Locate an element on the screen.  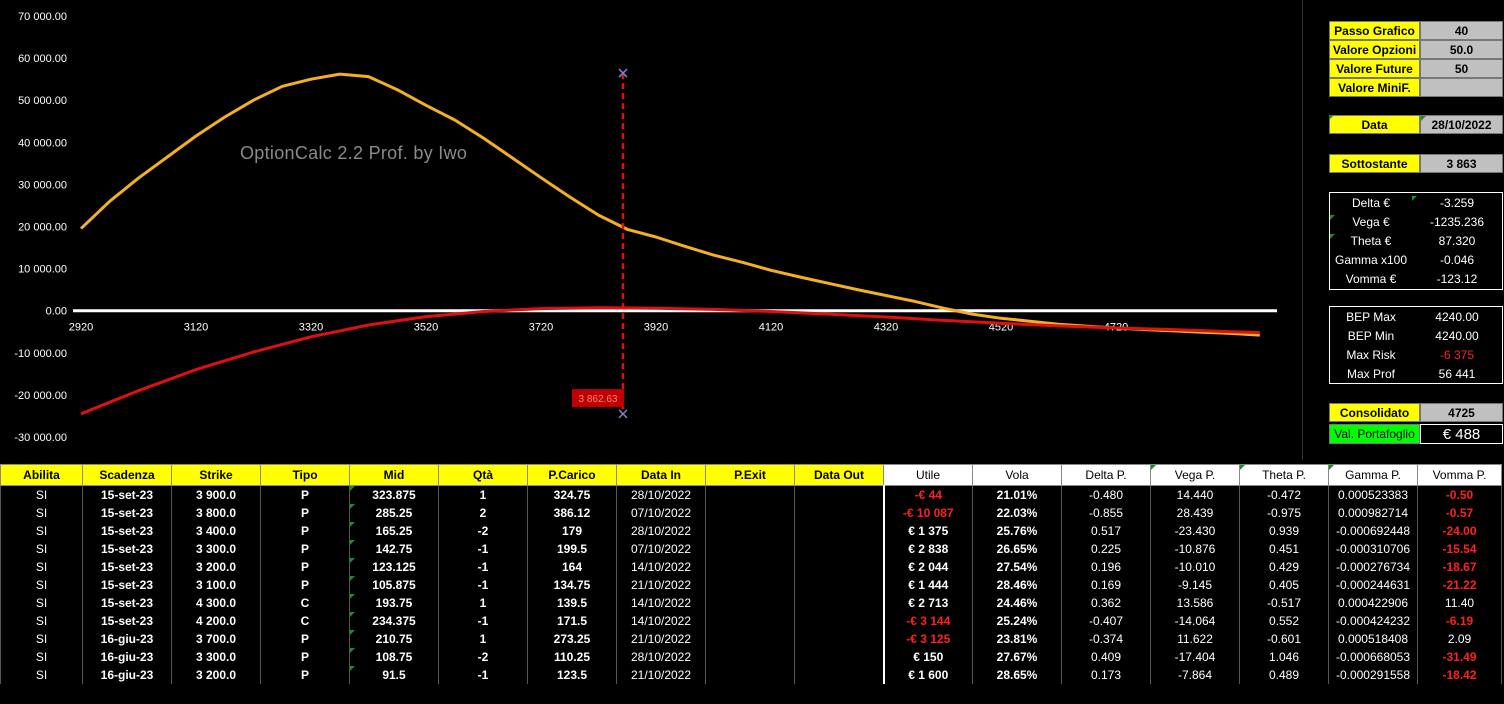
table-cell: -0.480 is located at coordinates (1106, 494).